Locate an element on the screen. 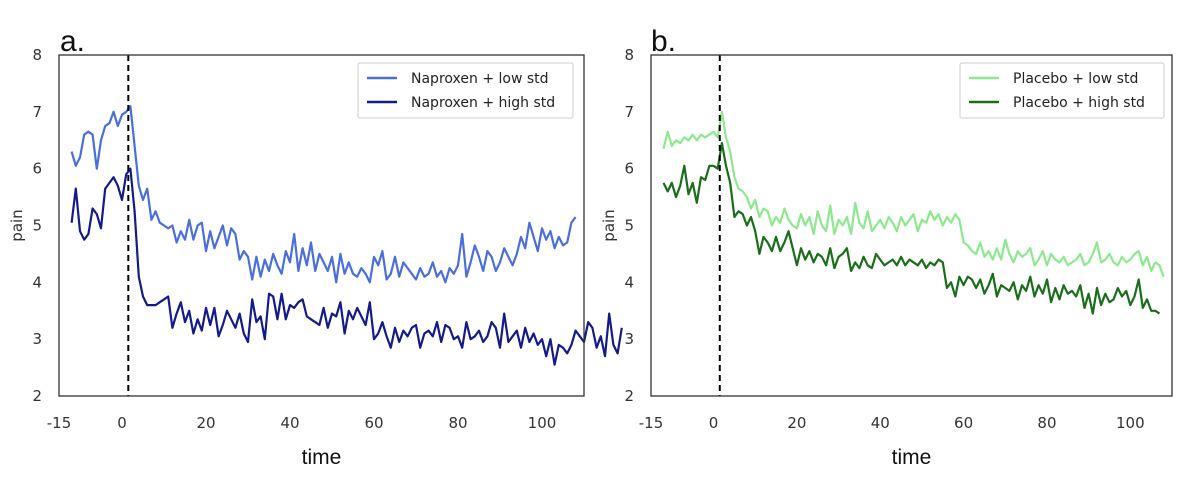 The height and width of the screenshot is (486, 1181). legend: Naproxen + low std Naproxen + high std is located at coordinates (465, 90).